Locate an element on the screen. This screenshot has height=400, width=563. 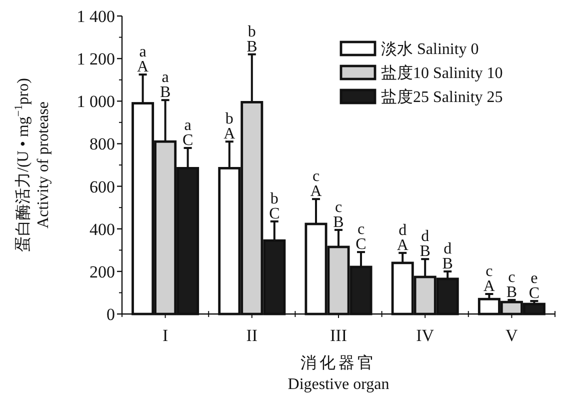
y-tick-label: 800 is located at coordinates (102, 144).